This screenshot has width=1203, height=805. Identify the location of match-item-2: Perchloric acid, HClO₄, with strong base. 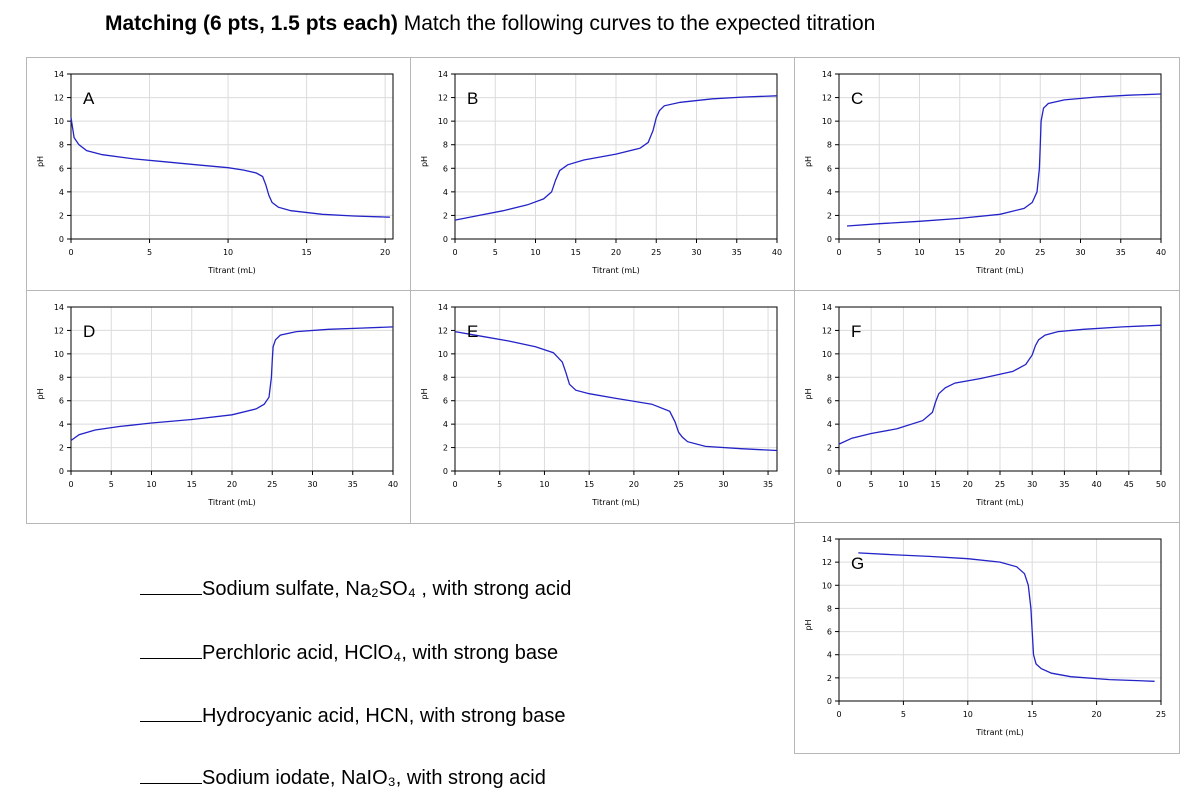
(349, 651).